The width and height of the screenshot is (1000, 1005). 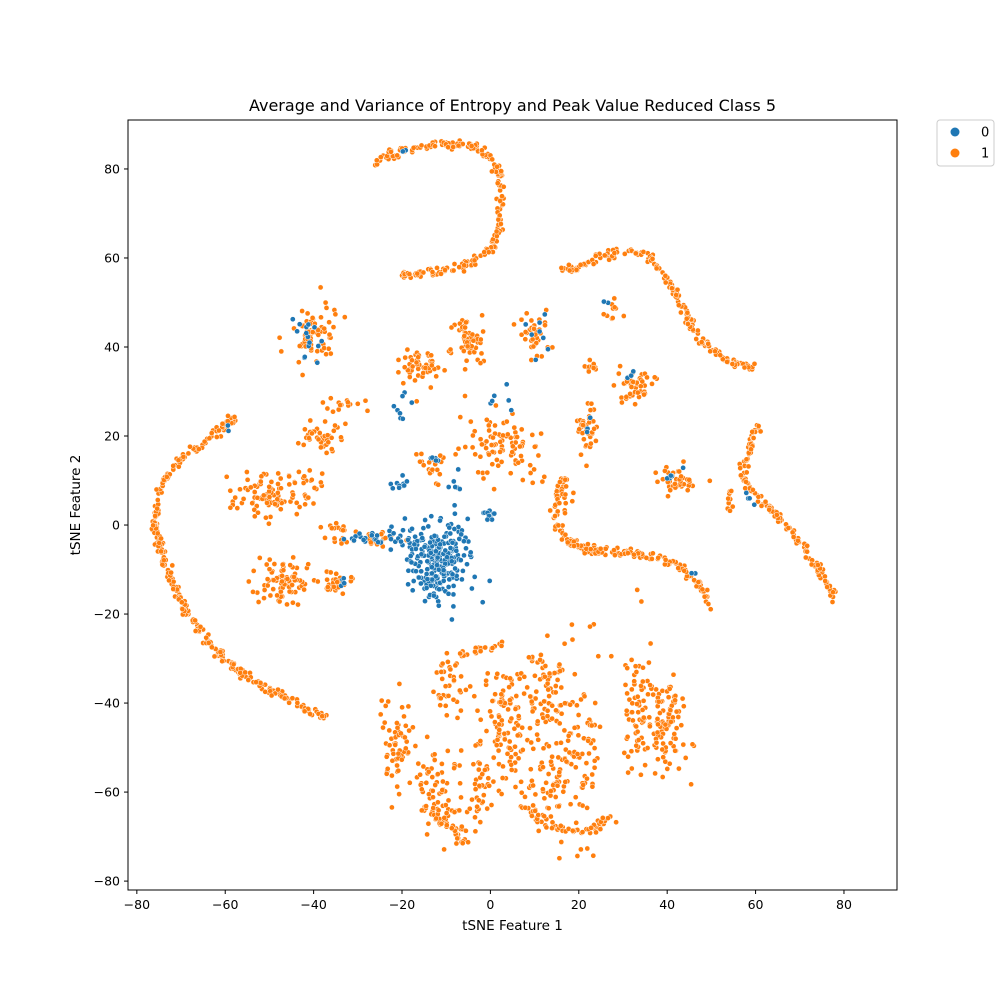 What do you see at coordinates (985, 154) in the screenshot?
I see `legend-label-1: 1` at bounding box center [985, 154].